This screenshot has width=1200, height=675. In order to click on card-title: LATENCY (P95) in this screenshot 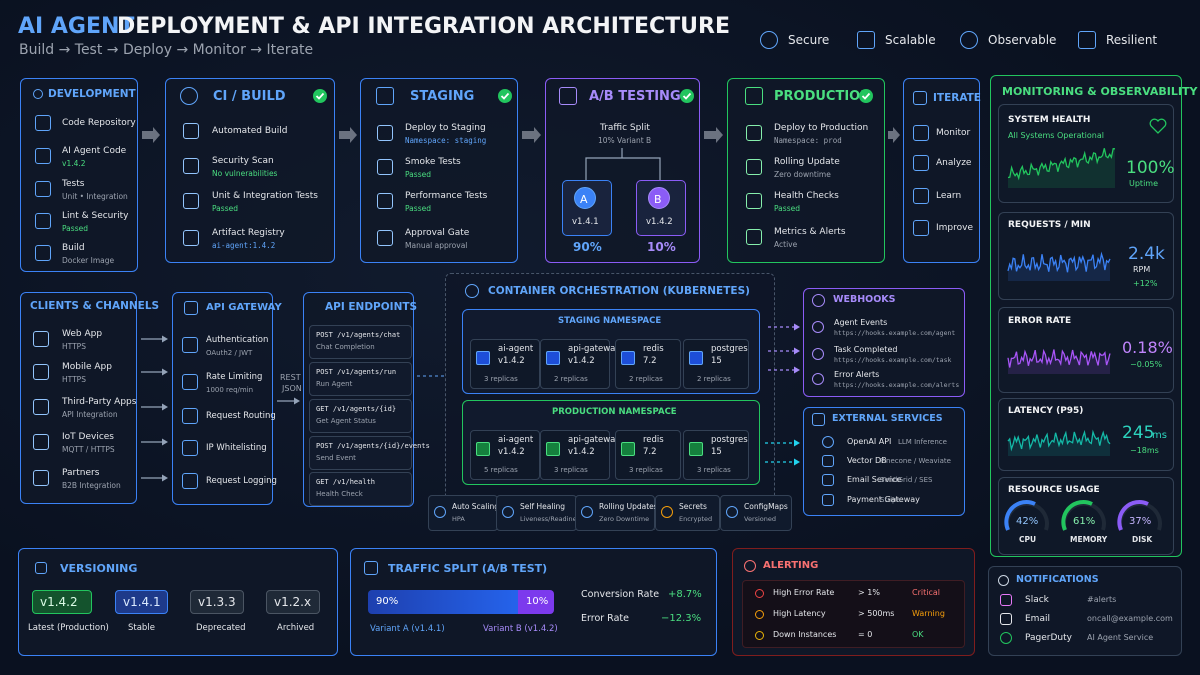, I will do `click(1046, 410)`.